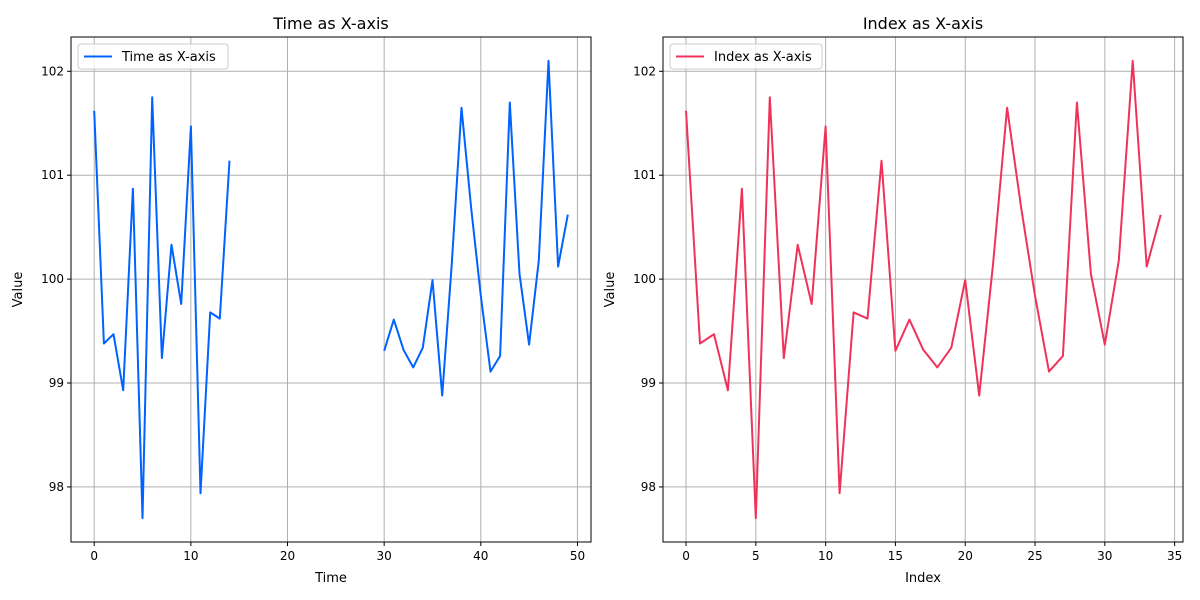  I want to click on x-tick-label: 35, so click(1174, 556).